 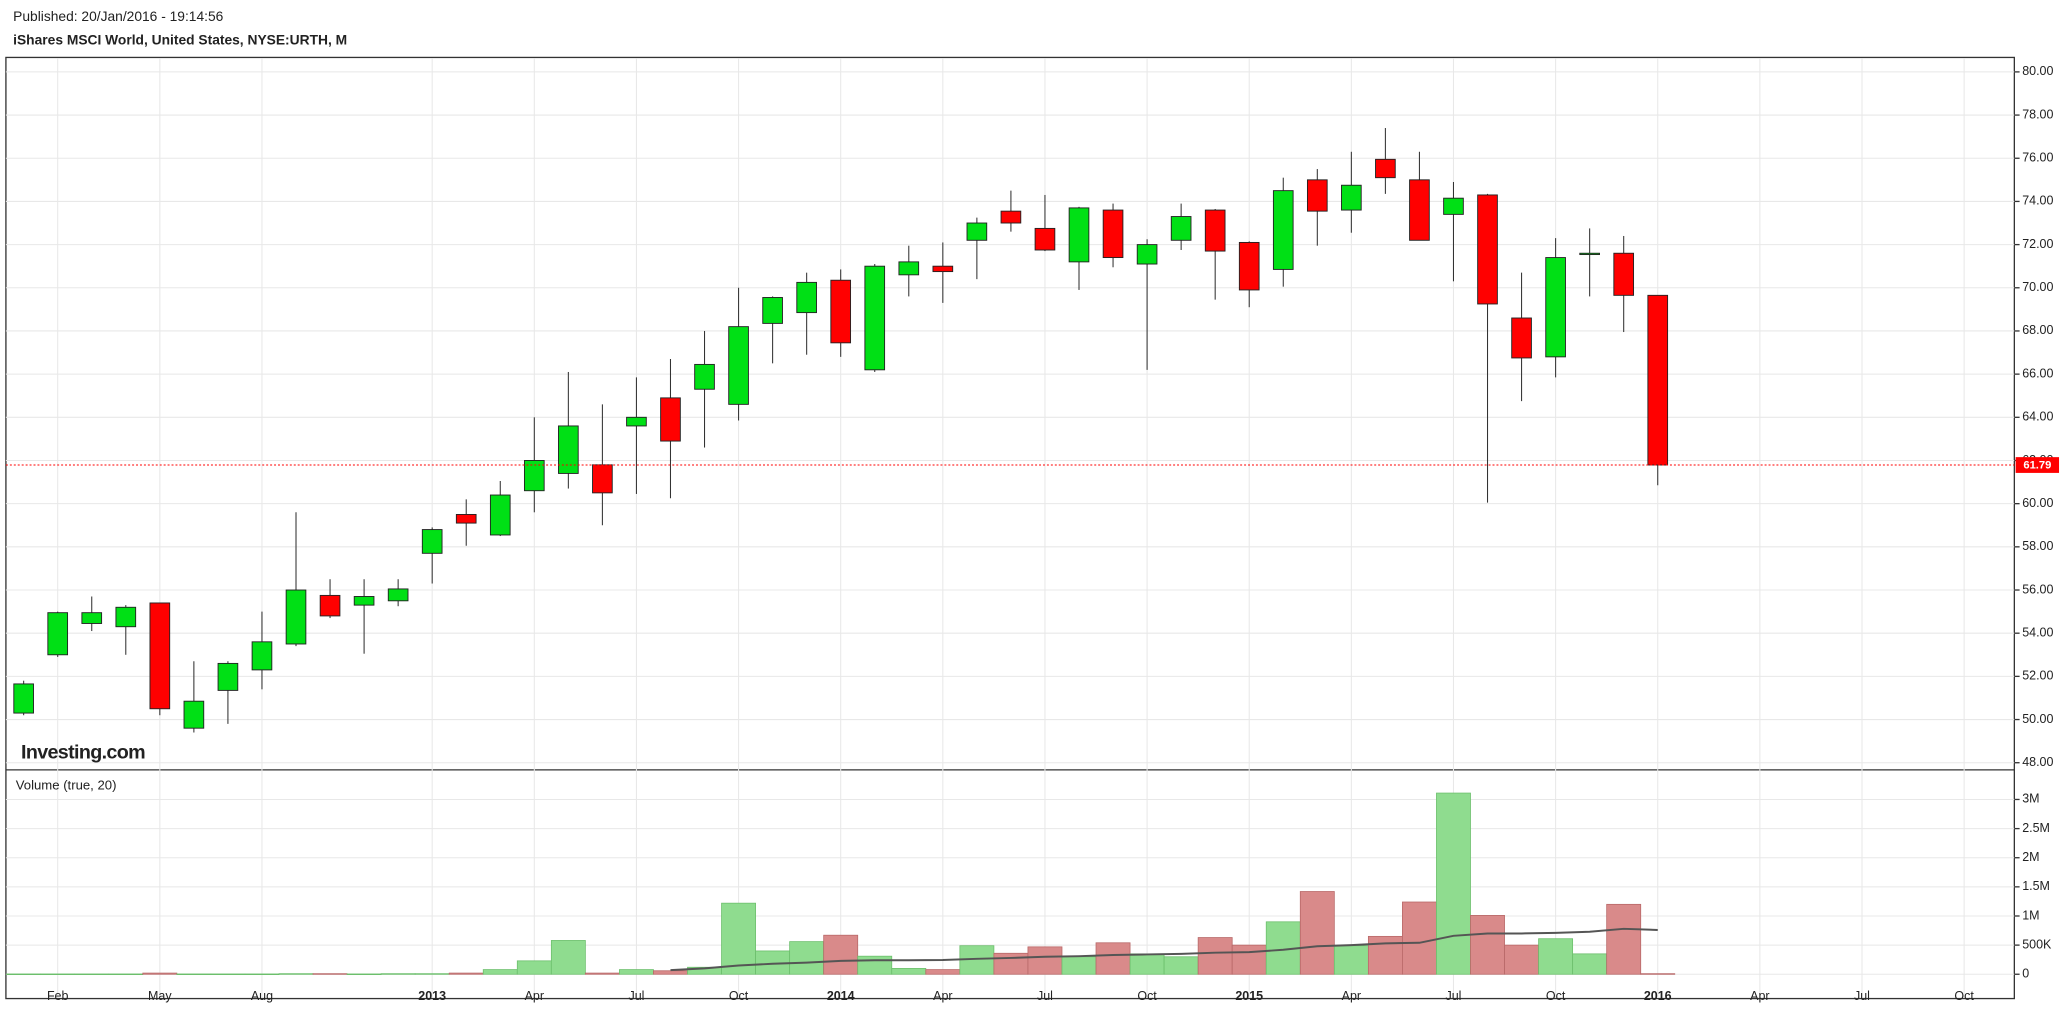 What do you see at coordinates (160, 996) in the screenshot?
I see `x-tick-label: May` at bounding box center [160, 996].